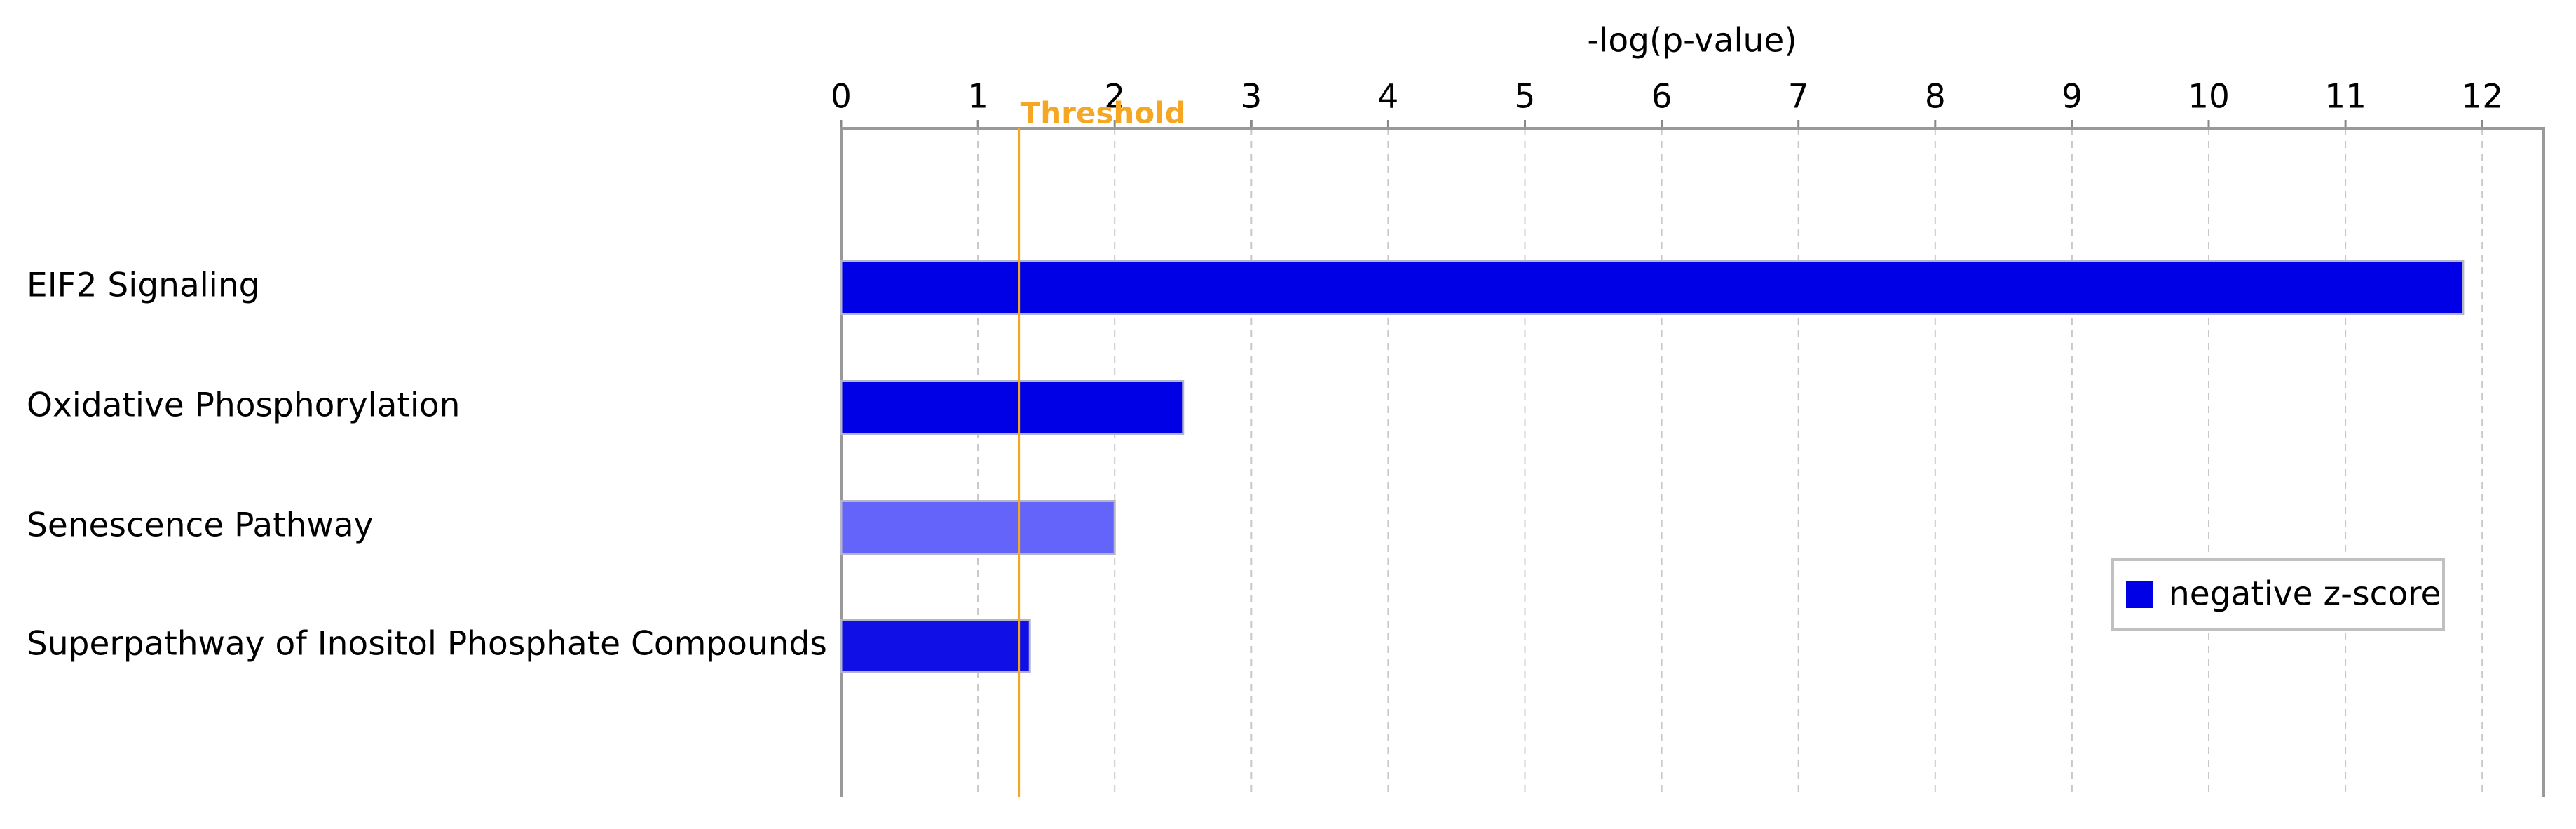 The height and width of the screenshot is (829, 2576). Describe the element at coordinates (1662, 97) in the screenshot. I see `x-tick-label: 6` at that location.